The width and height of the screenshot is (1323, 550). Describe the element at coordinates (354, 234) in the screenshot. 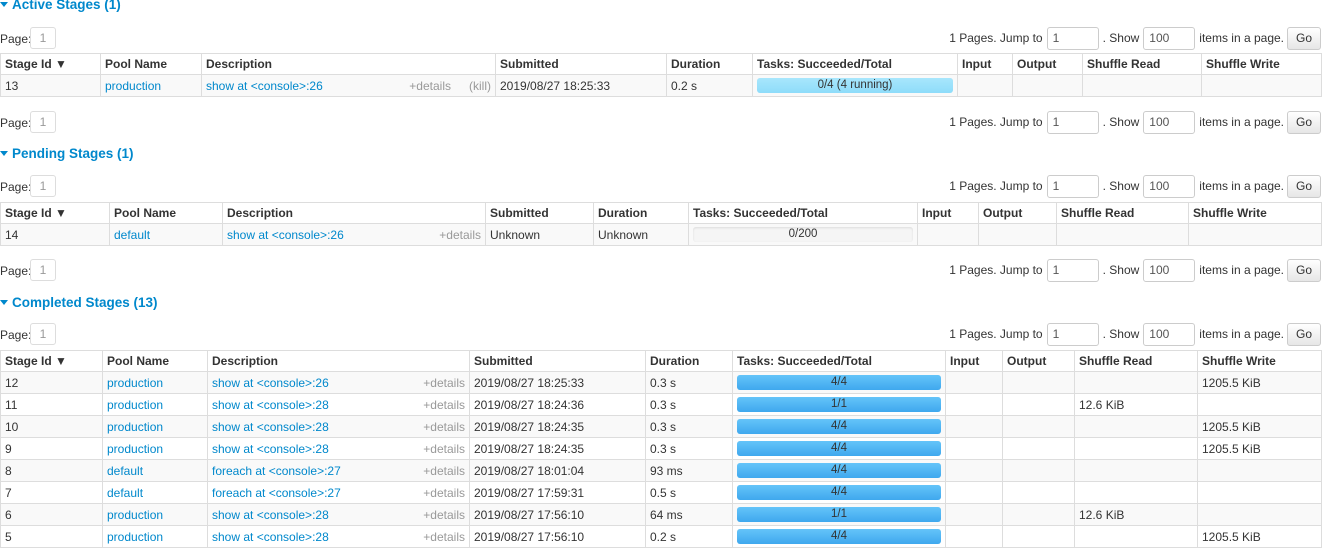

I see `description-cell: +details show at <console>:26` at that location.